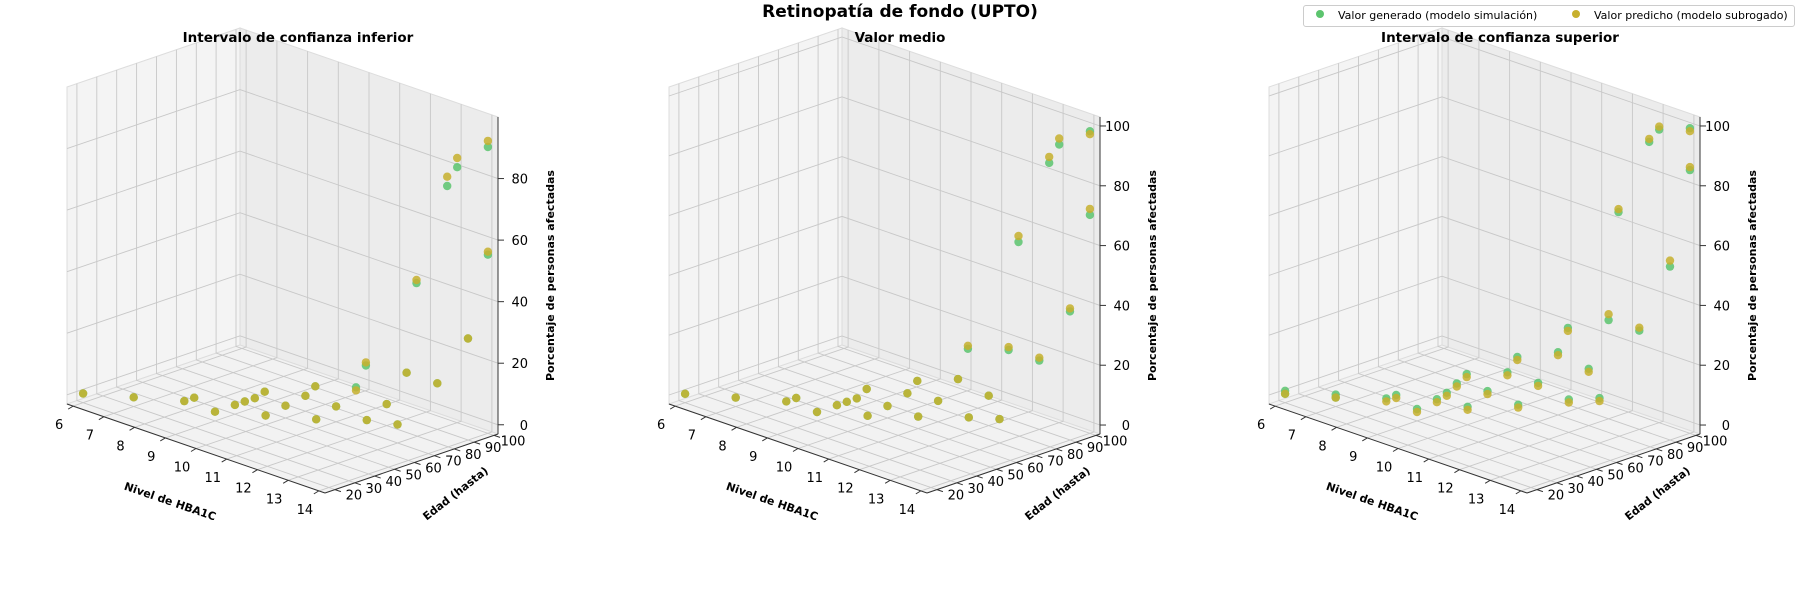 The width and height of the screenshot is (1800, 600). Describe the element at coordinates (1507, 510) in the screenshot. I see `x-tick-label: 14` at that location.